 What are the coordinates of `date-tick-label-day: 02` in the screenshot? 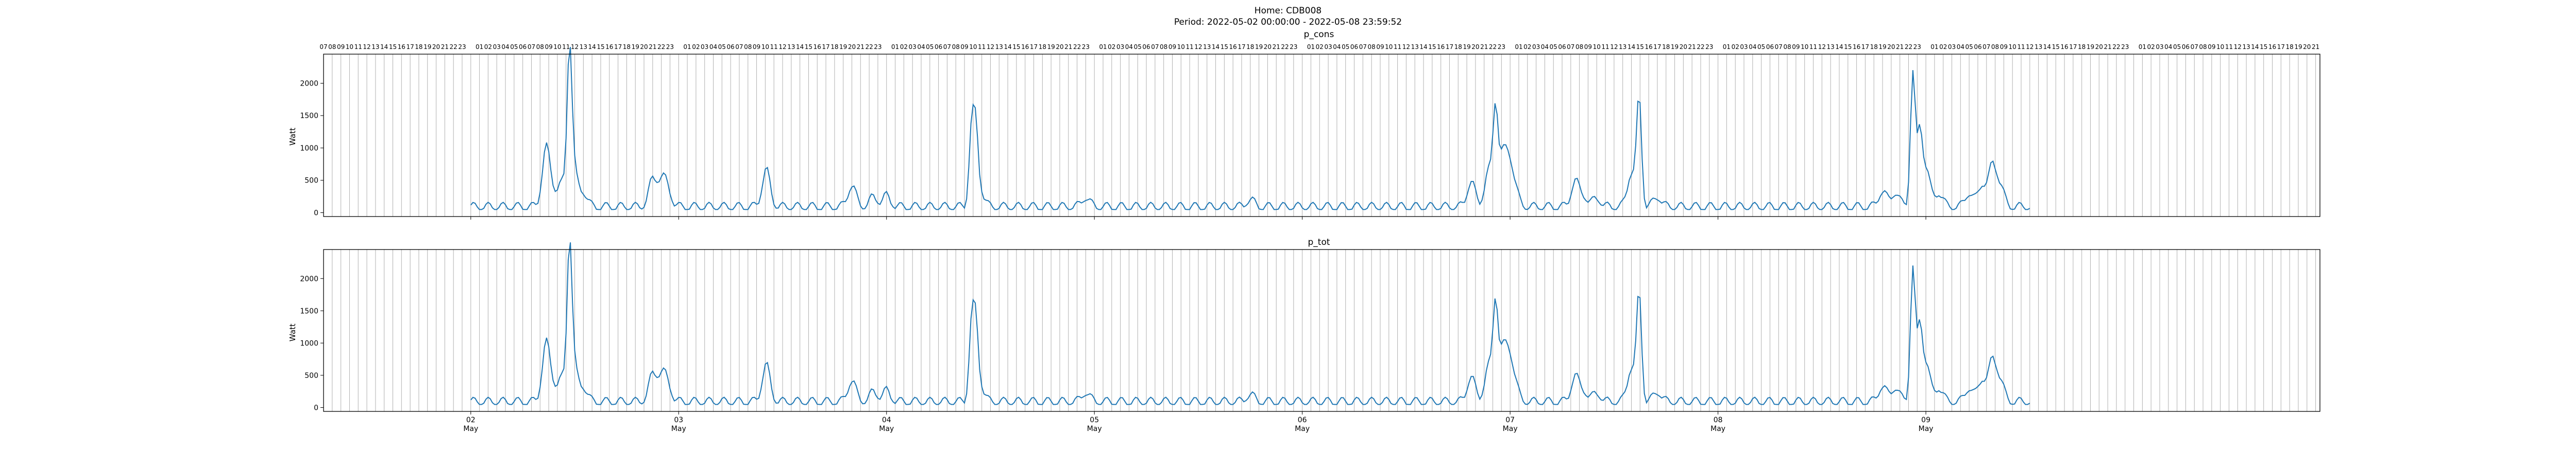 It's located at (471, 420).